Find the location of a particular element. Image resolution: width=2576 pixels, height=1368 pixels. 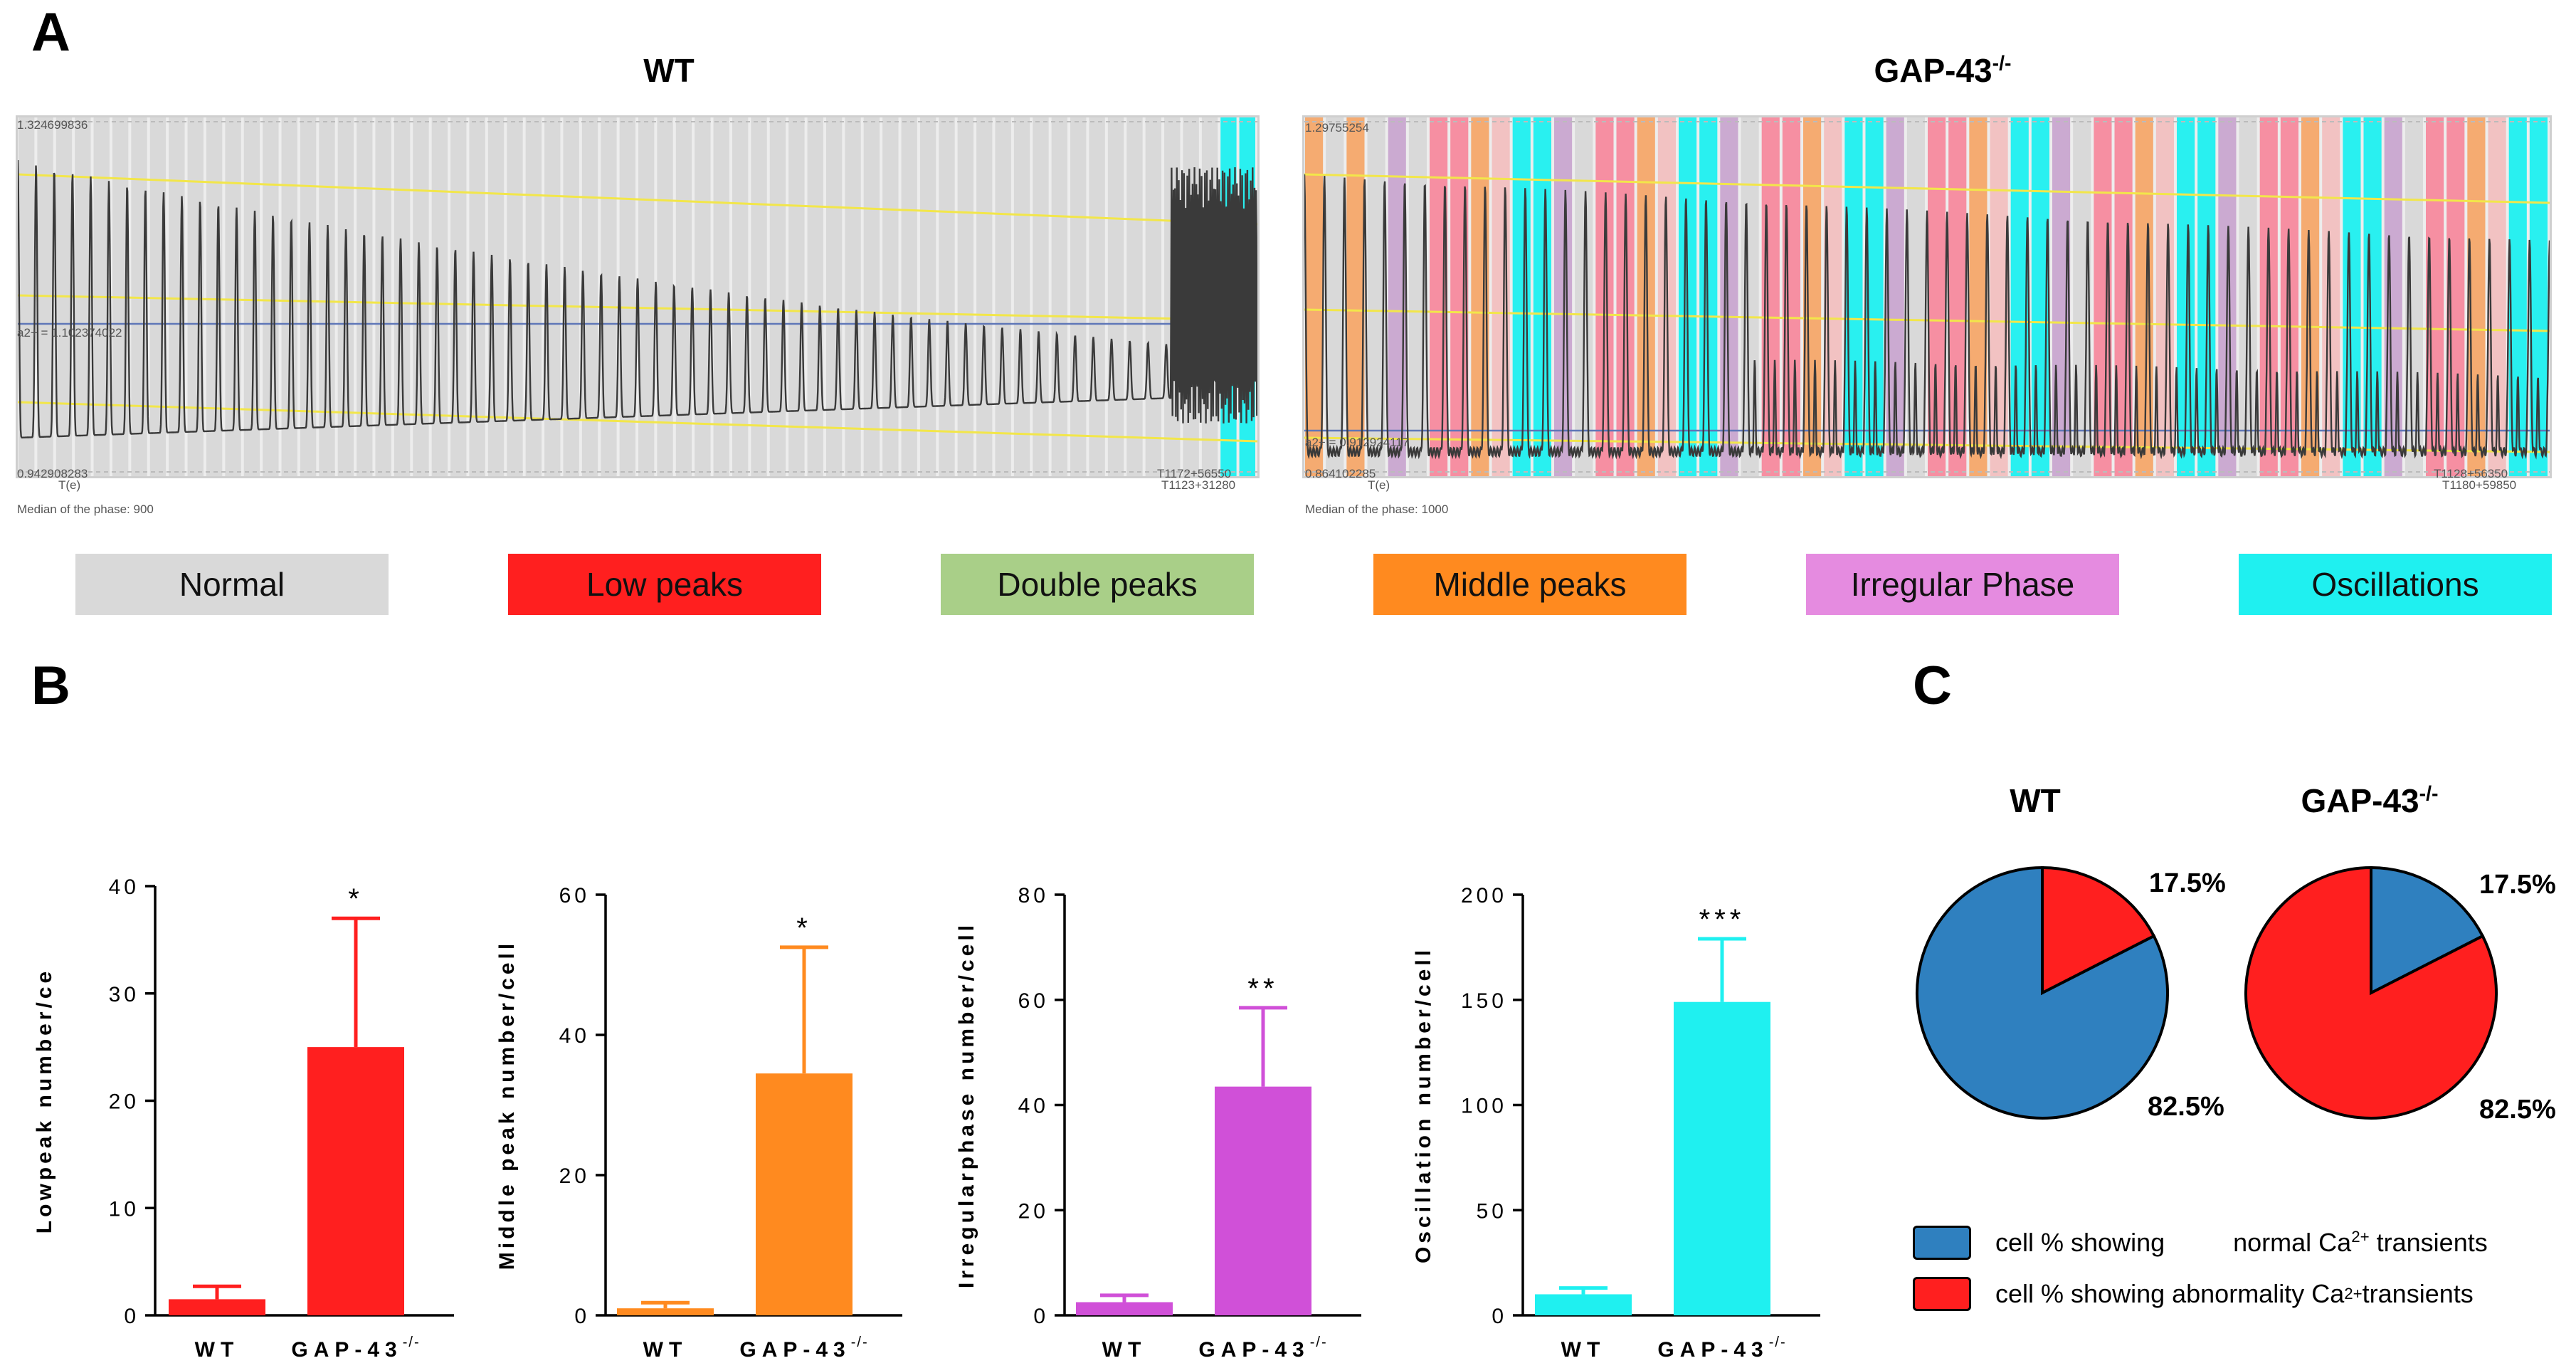

pie-legend-normal-swatch is located at coordinates (1942, 1243).